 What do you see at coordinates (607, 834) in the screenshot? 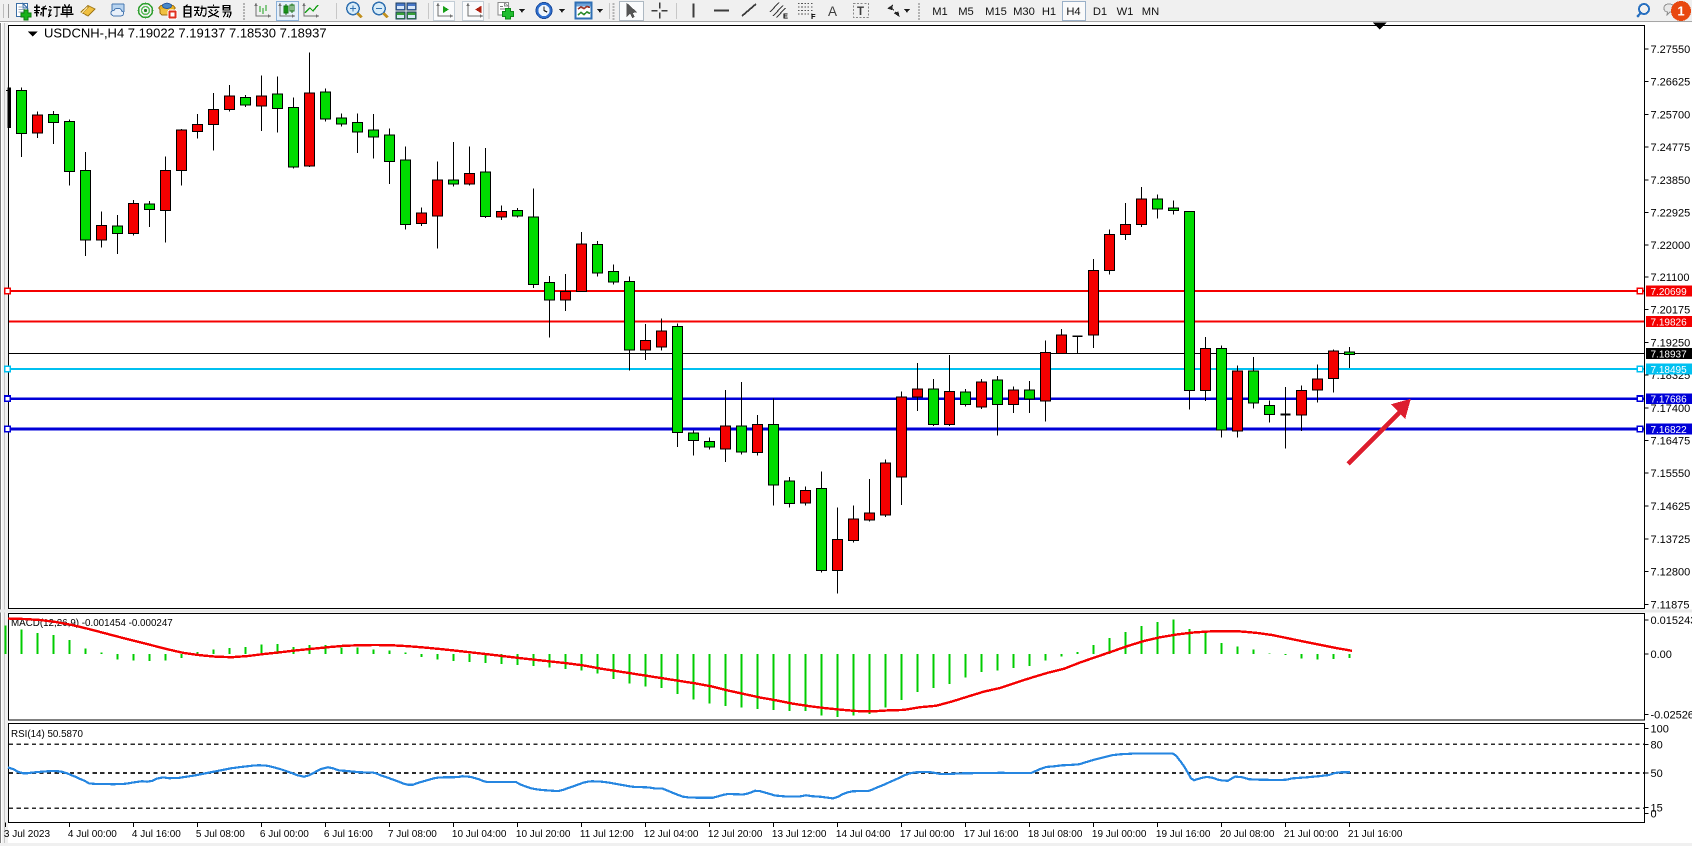
I see `svg-text: 11 Jul 12:00` at bounding box center [607, 834].